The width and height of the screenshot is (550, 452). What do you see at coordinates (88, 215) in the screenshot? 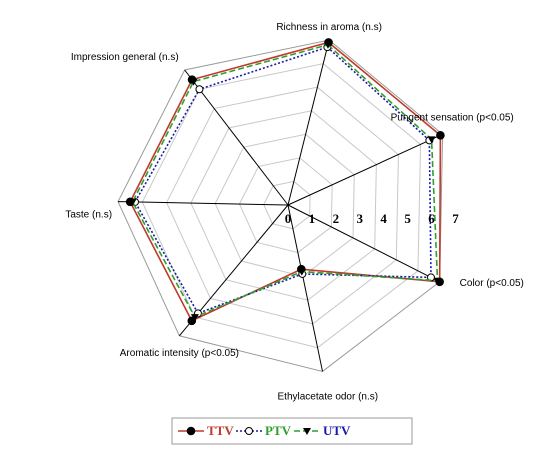
I see `axis-label: Taste (n.s)` at bounding box center [88, 215].